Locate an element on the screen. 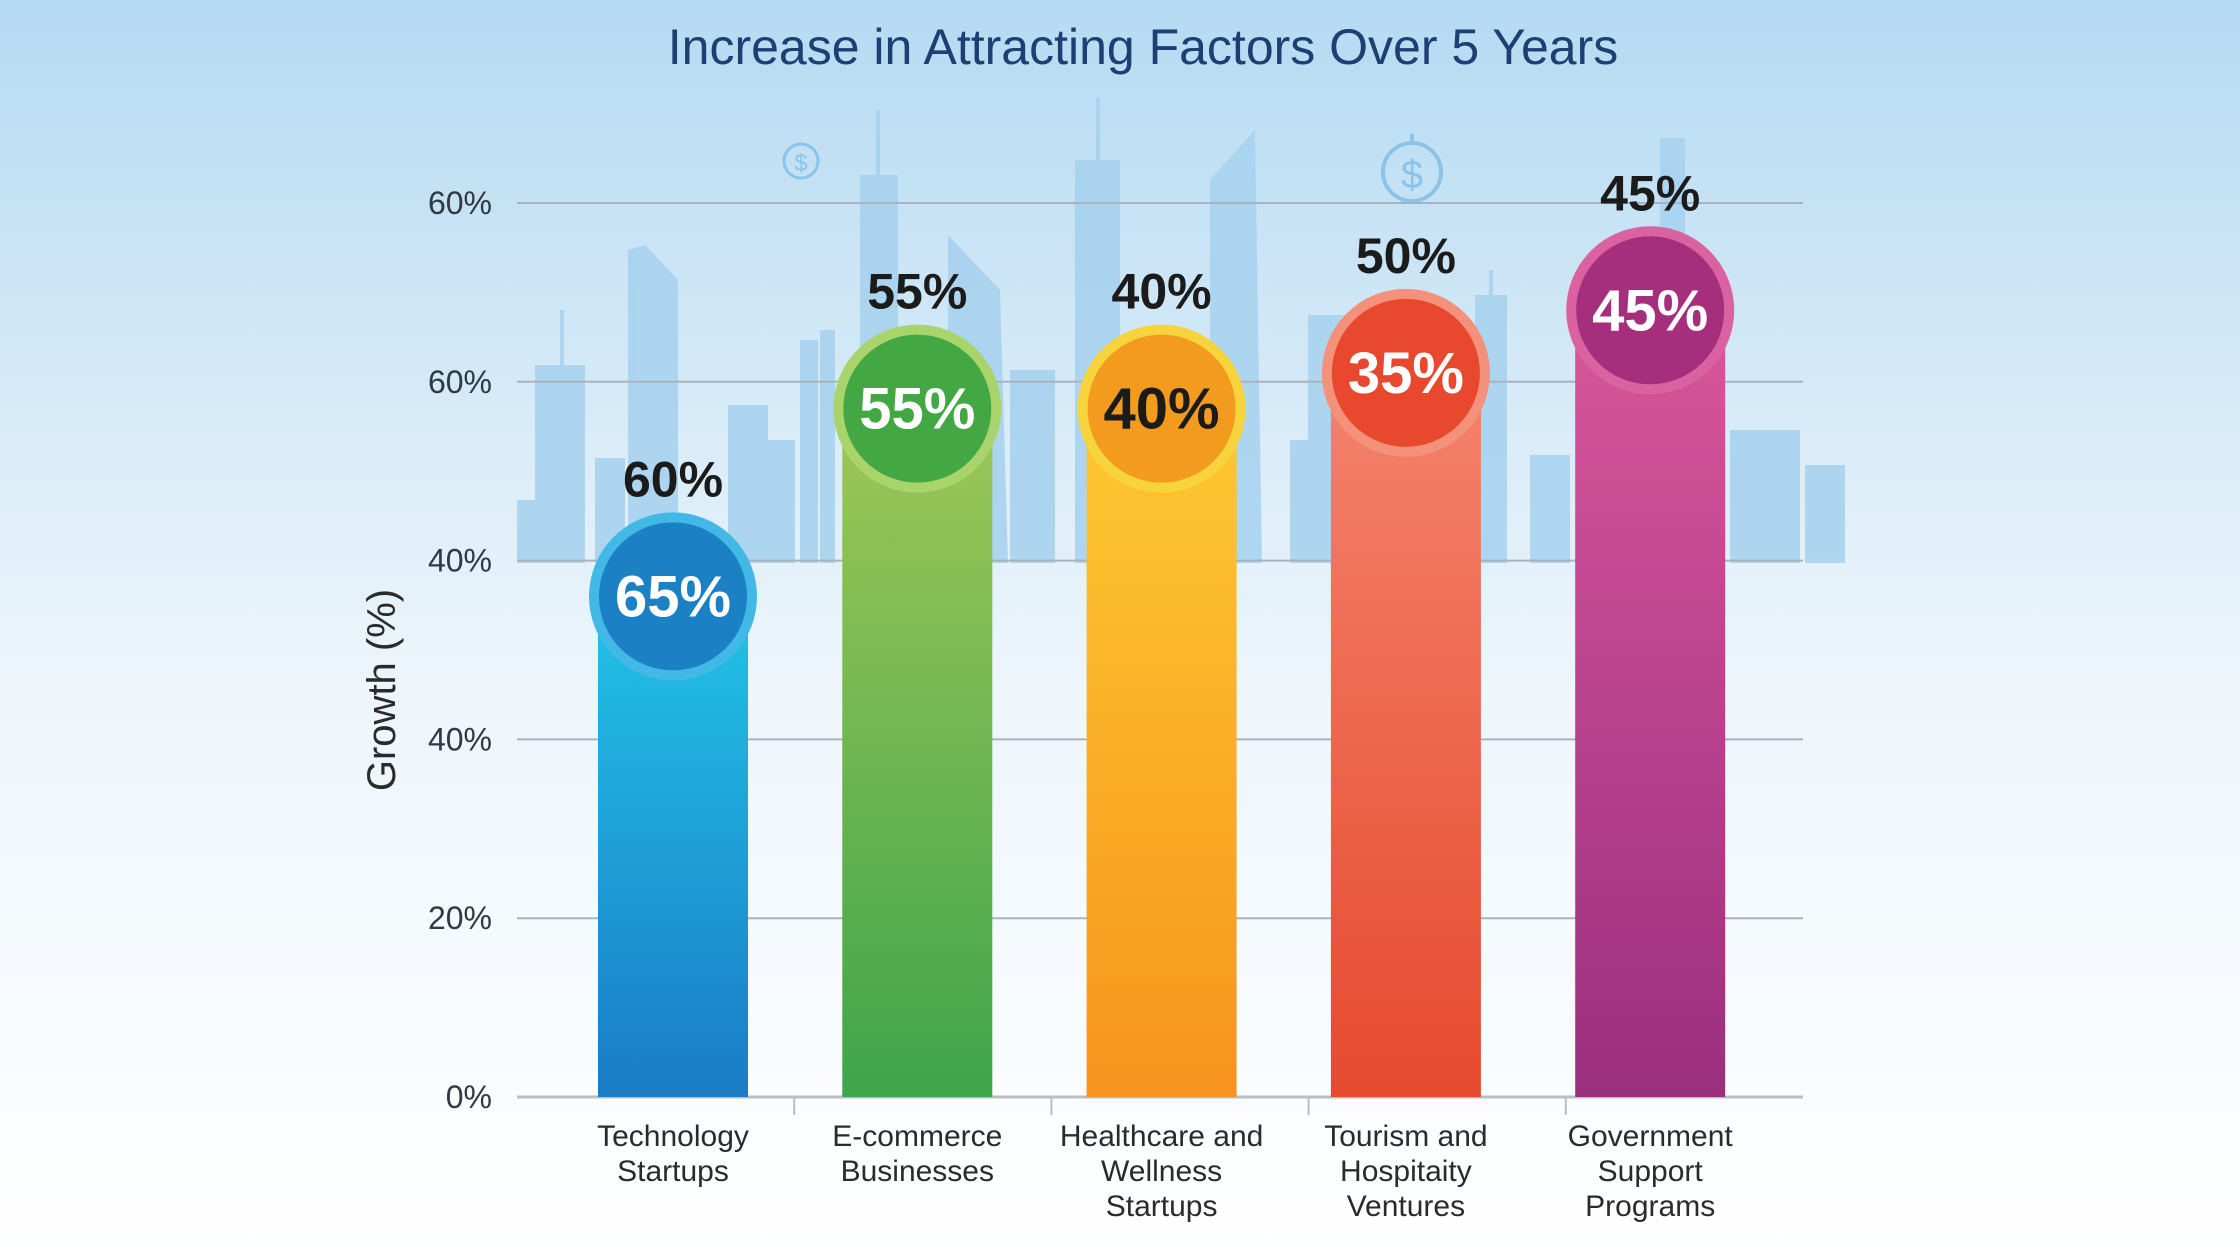 The image size is (2240, 1260). category-label: Support is located at coordinates (1651, 1171).